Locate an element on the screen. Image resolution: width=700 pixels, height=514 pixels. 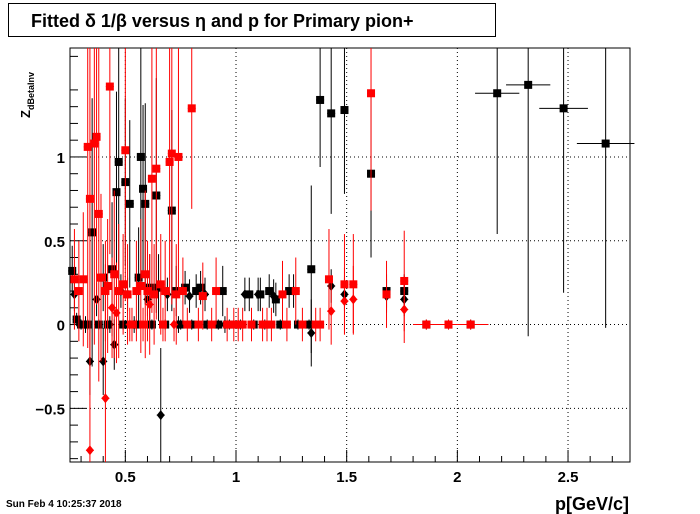
x-tick-label: 2.5 is located at coordinates (568, 477).